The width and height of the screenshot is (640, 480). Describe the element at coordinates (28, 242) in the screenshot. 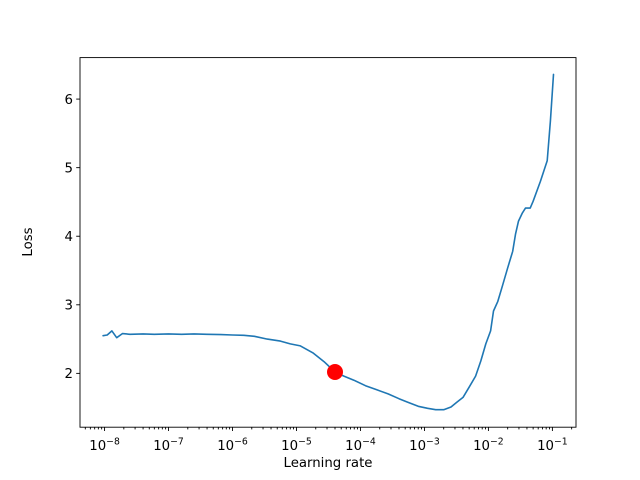

I see `y-axis-label: Loss` at that location.